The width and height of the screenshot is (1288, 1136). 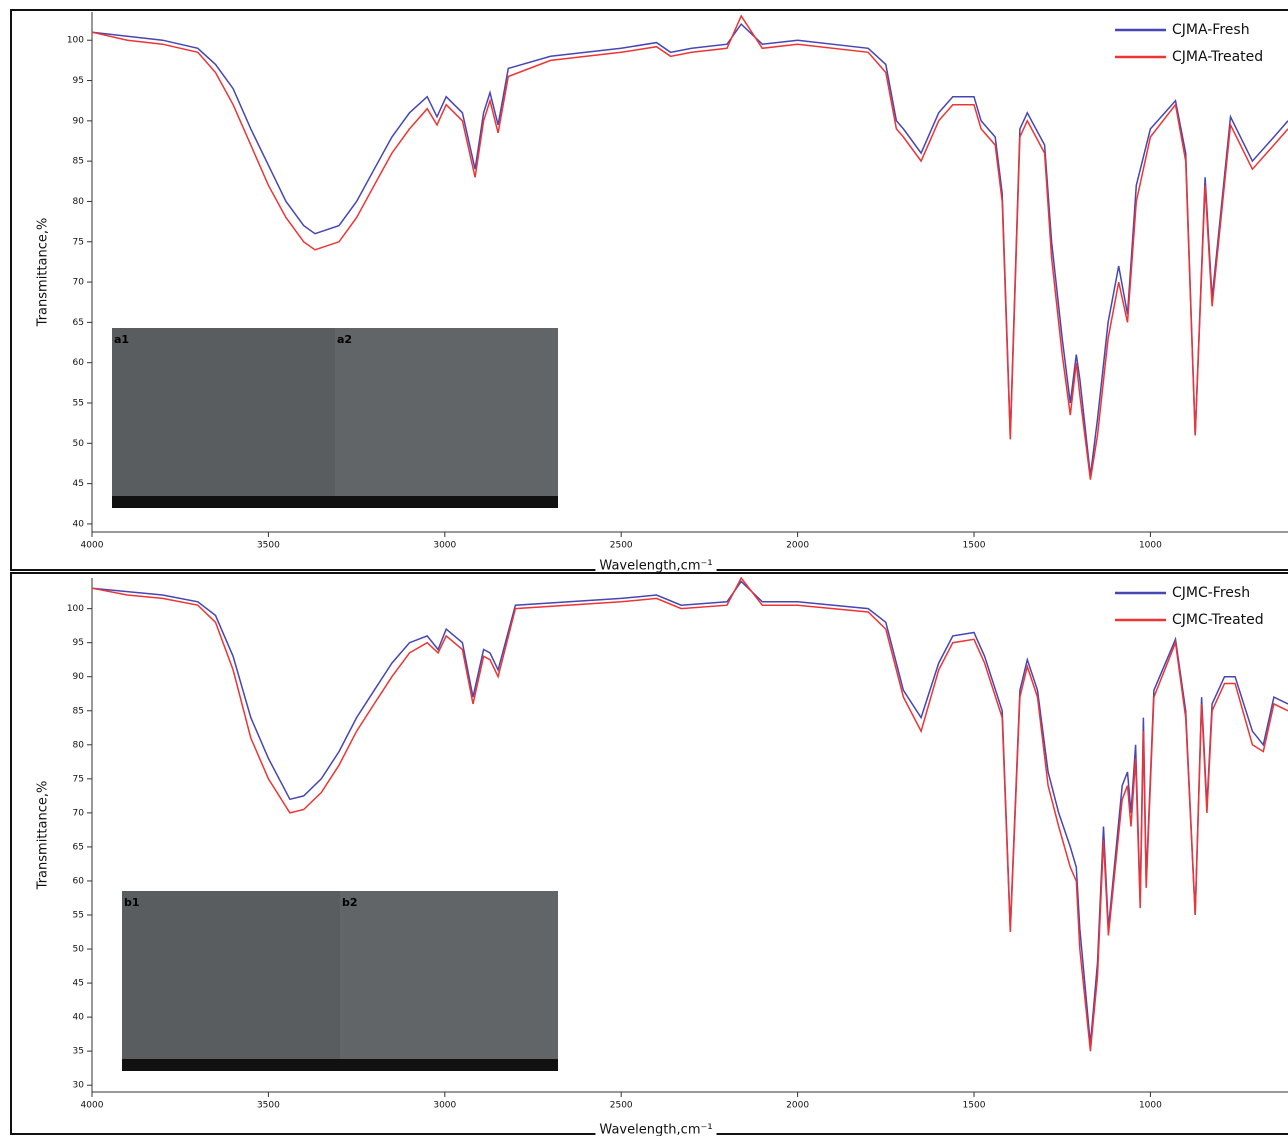 I want to click on legend-label: CJMA-Fresh, so click(x=1211, y=30).